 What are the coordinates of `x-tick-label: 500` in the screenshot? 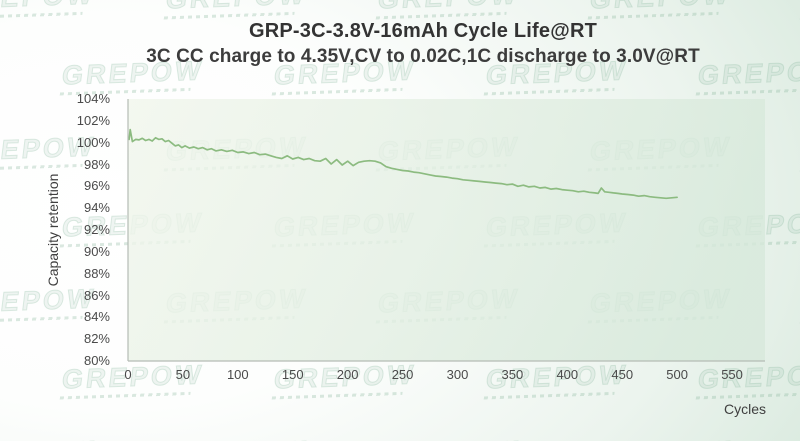 It's located at (677, 374).